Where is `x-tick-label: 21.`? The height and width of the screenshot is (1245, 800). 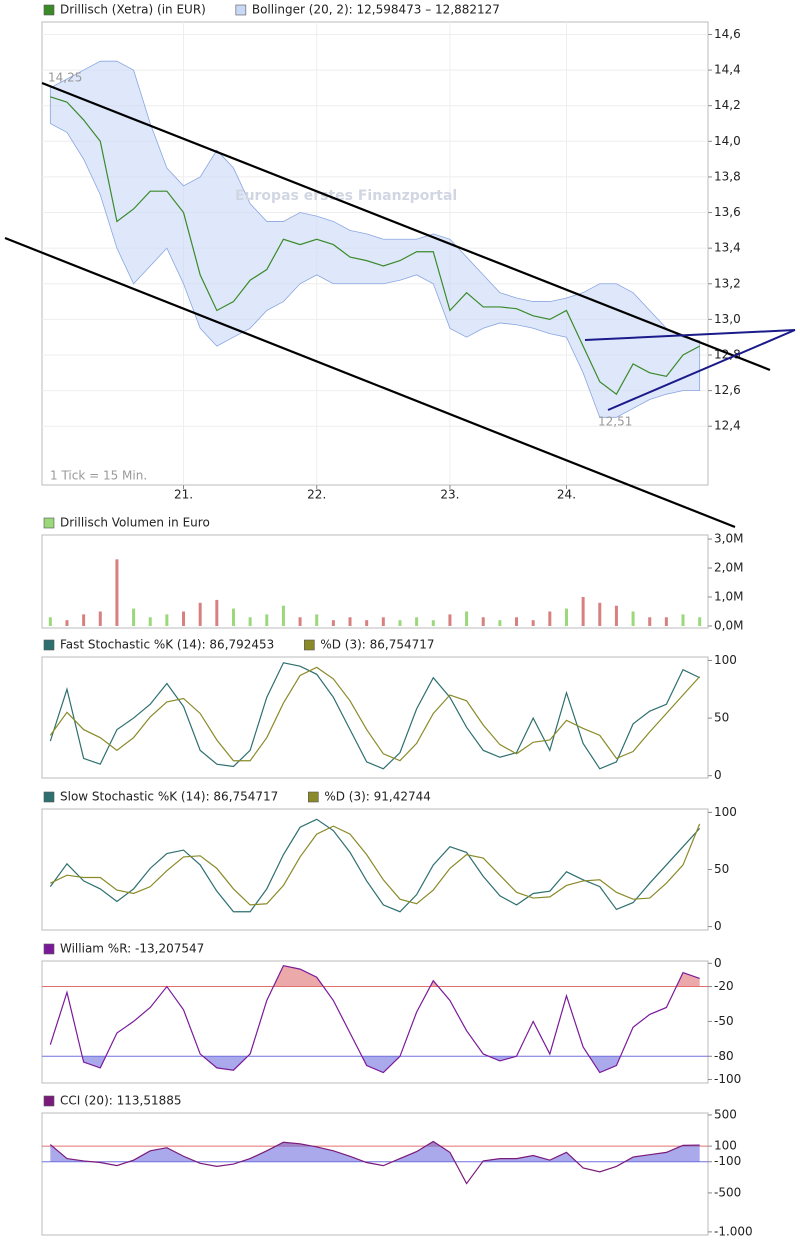 x-tick-label: 21. is located at coordinates (183, 495).